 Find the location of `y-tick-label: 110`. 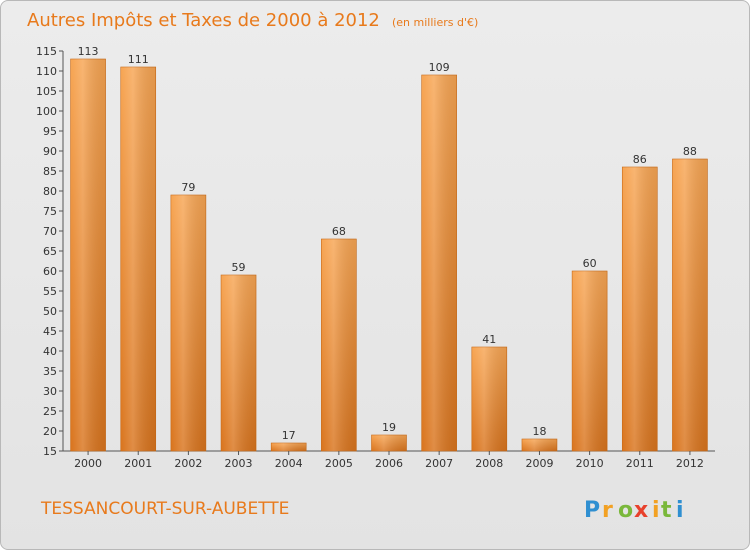

y-tick-label: 110 is located at coordinates (46, 71).